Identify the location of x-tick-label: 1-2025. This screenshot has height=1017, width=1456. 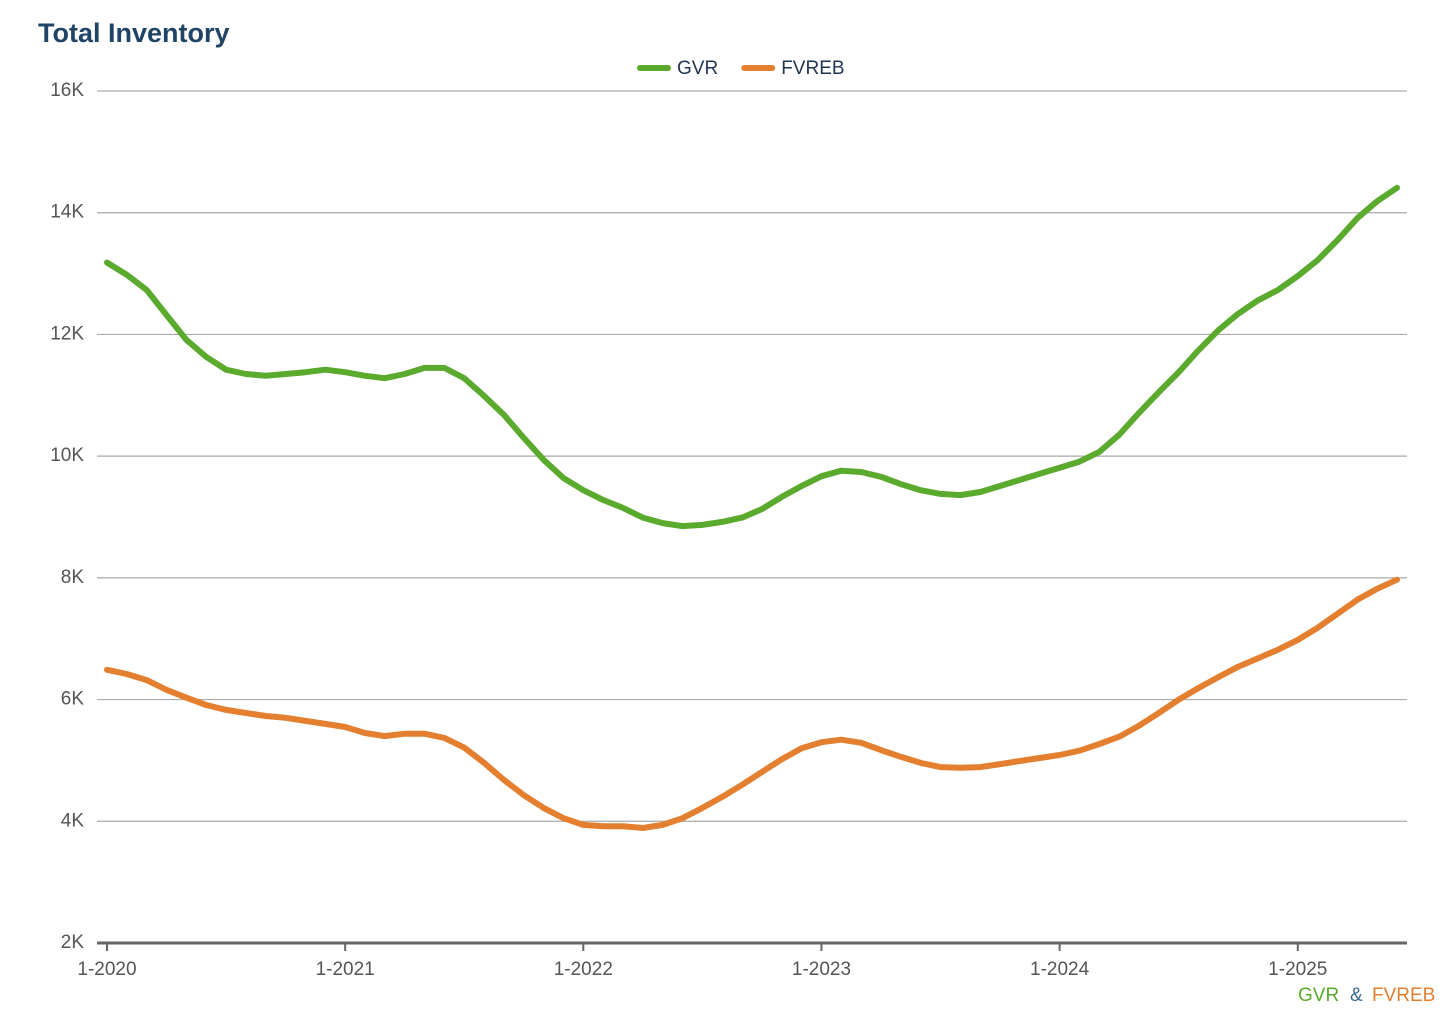
(1297, 969).